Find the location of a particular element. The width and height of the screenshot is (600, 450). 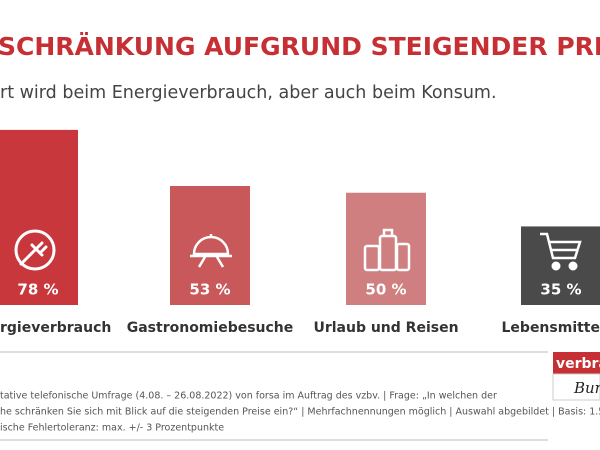

value-label: 53 % is located at coordinates (209, 290).